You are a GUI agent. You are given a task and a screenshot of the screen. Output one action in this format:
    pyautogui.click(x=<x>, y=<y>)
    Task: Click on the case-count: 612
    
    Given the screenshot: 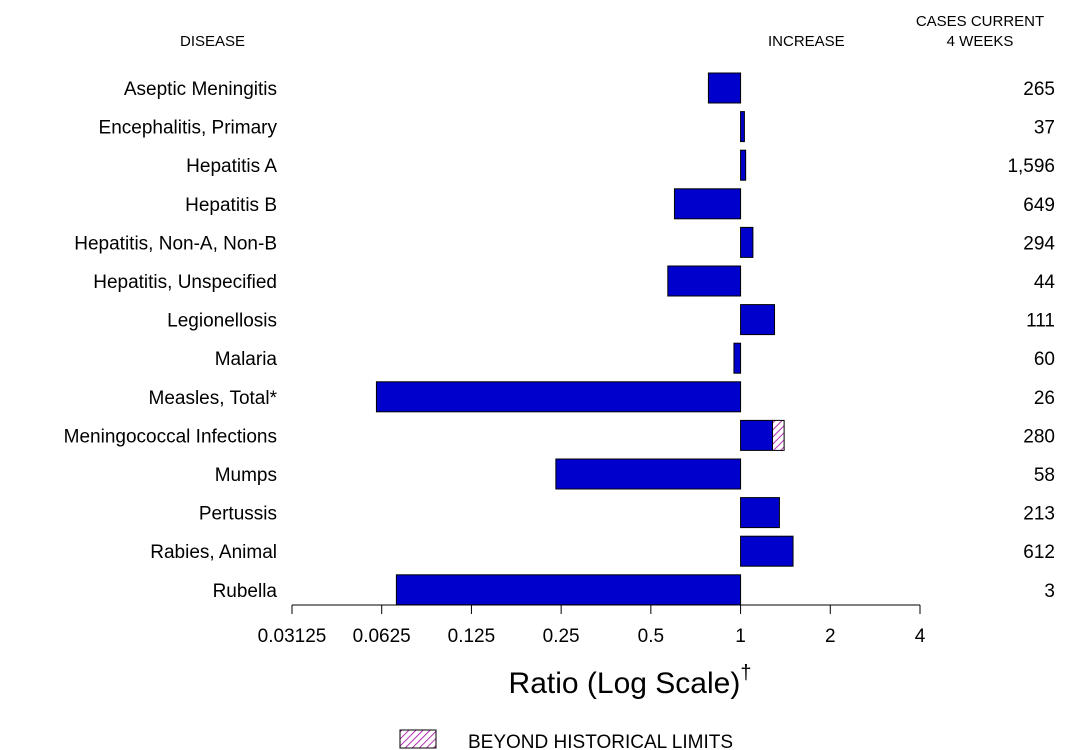 What is the action you would take?
    pyautogui.click(x=1039, y=552)
    